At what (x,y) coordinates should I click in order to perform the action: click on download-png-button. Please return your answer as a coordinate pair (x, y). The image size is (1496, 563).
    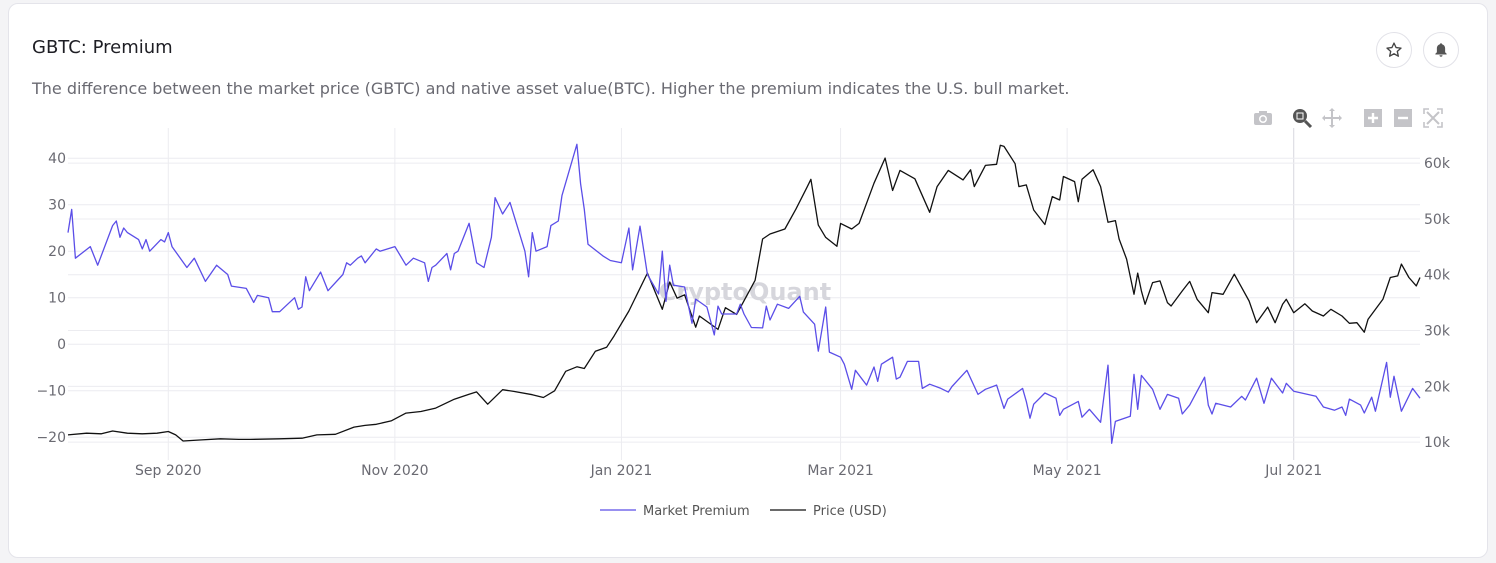
    Looking at the image, I should click on (1263, 118).